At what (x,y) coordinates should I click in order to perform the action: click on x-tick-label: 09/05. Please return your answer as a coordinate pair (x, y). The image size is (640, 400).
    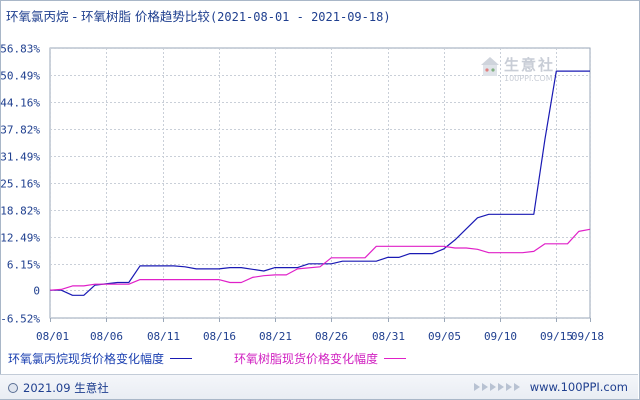
    Looking at the image, I should click on (444, 336).